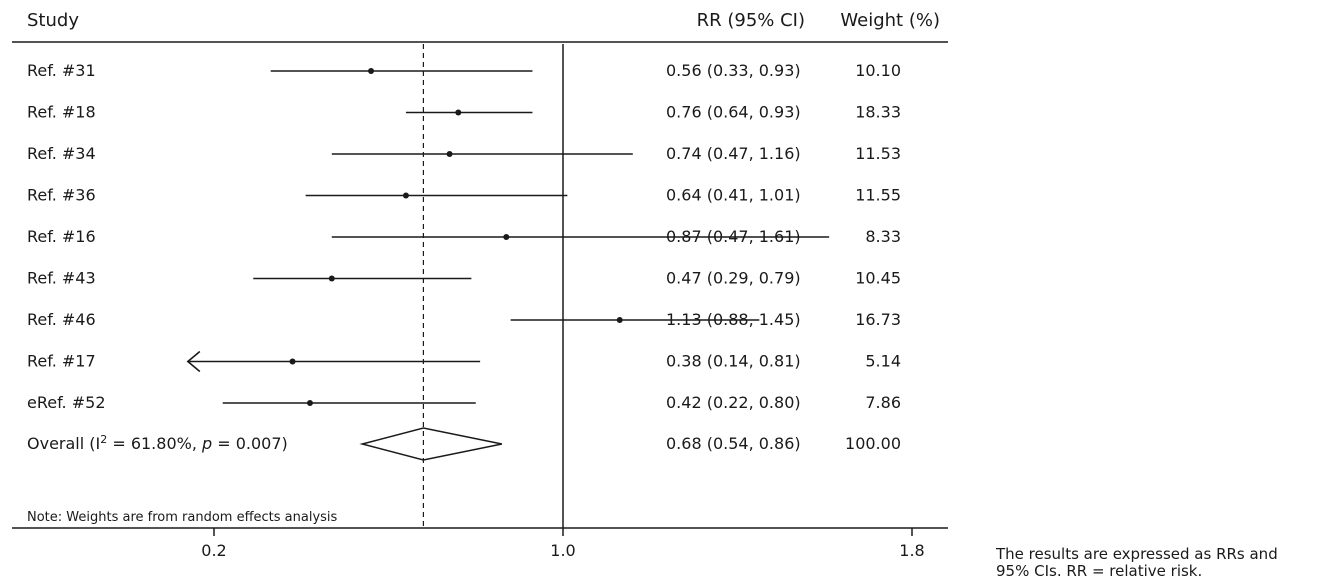  What do you see at coordinates (733, 70) in the screenshot?
I see `rr-ci-text: 0.56 (0.33, 0.93)` at bounding box center [733, 70].